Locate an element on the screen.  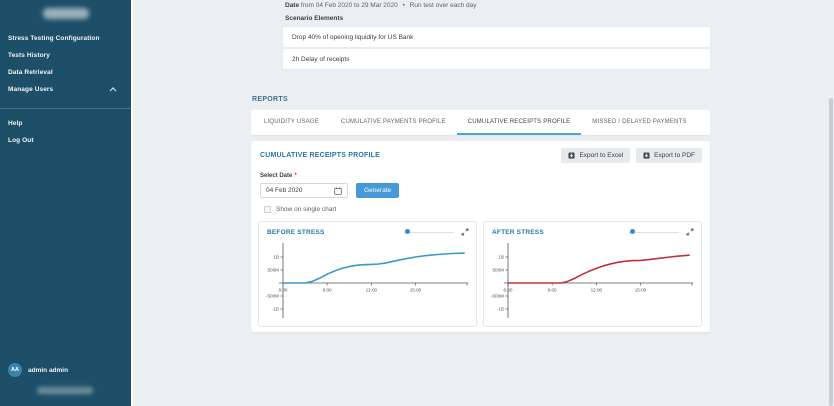
before-stress-line-chart: 1B 500M -500M -1B 6:00 9:00 12:00 15:00 is located at coordinates (367, 280).